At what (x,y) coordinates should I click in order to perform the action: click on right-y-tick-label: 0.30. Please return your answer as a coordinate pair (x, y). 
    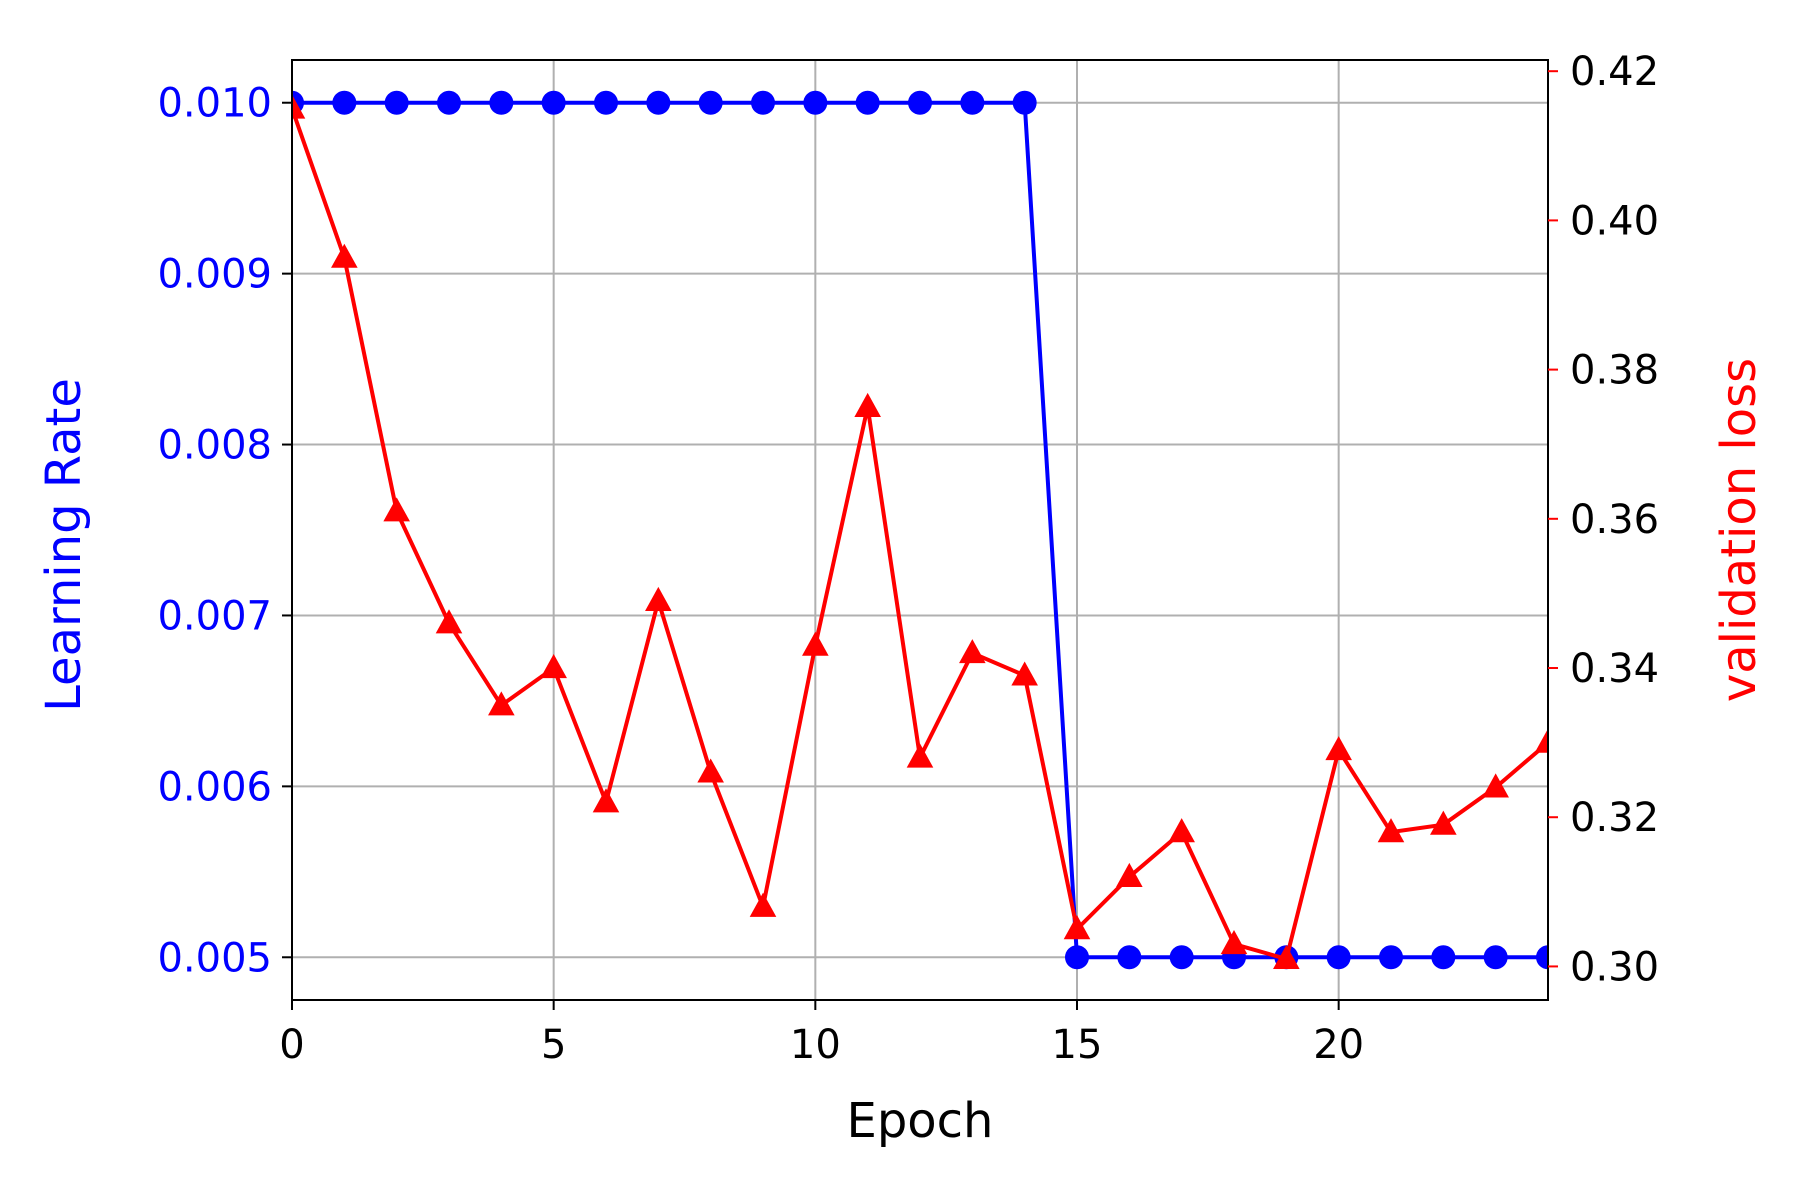
    Looking at the image, I should click on (1614, 967).